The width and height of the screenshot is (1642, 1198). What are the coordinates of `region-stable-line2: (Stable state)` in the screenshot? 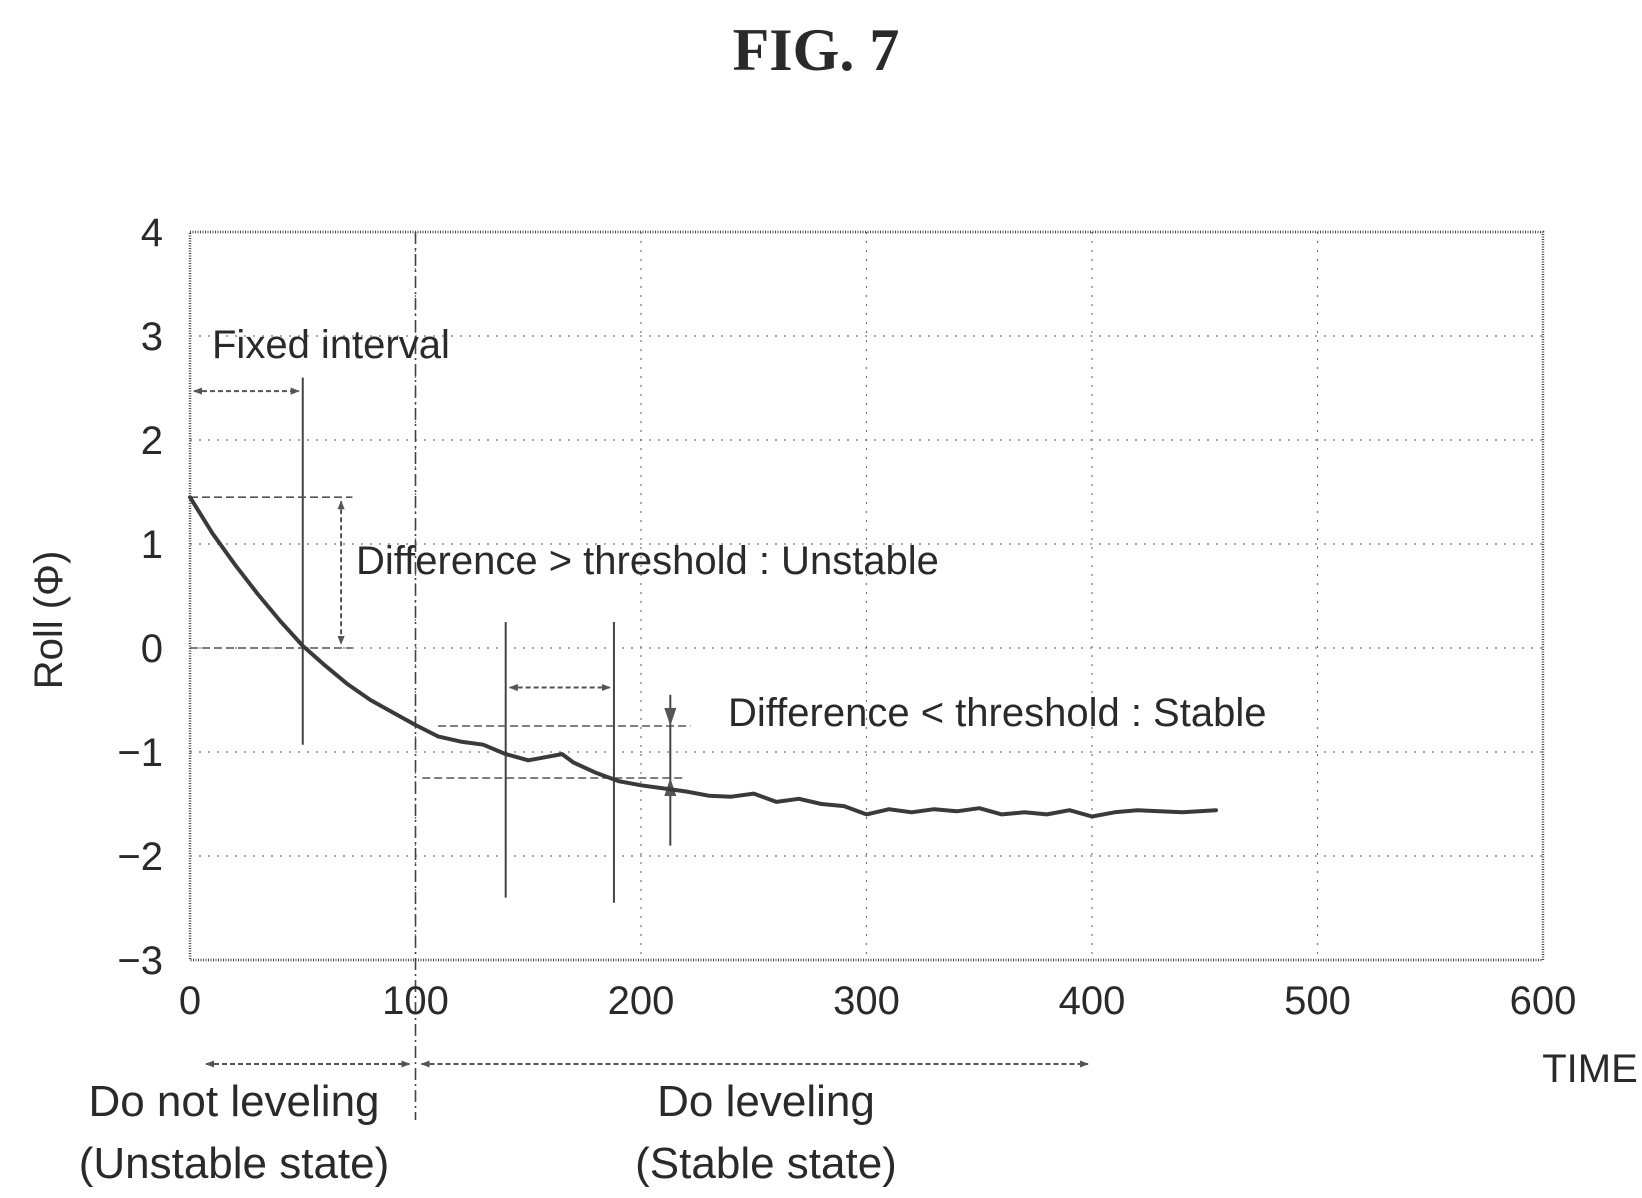 It's located at (766, 1163).